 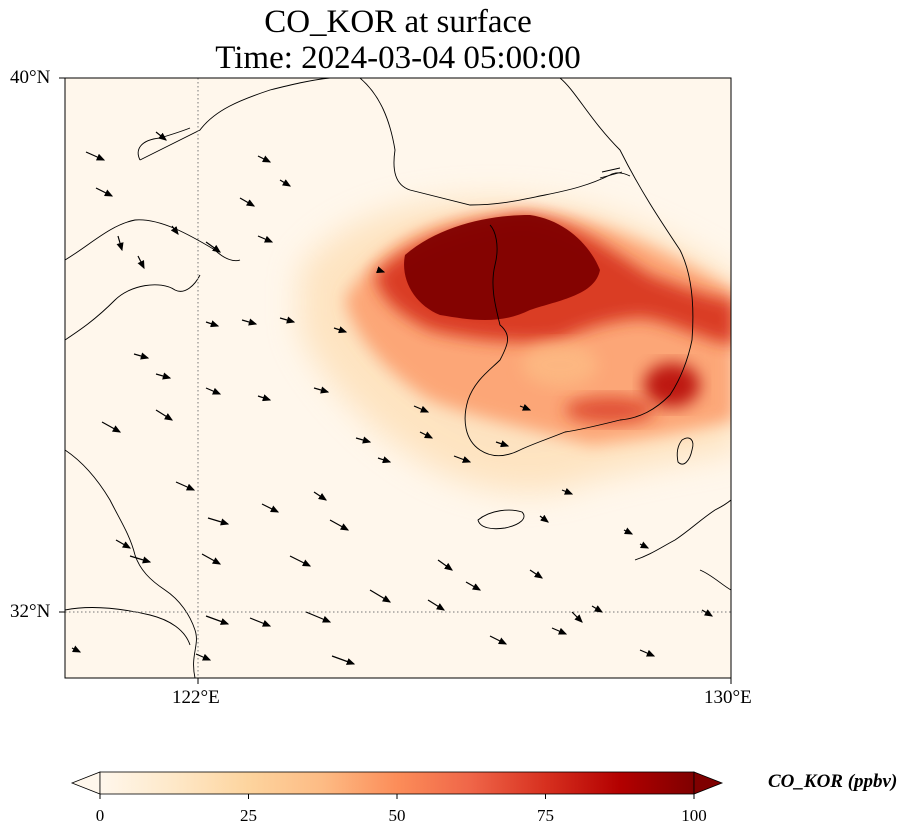 What do you see at coordinates (398, 58) in the screenshot?
I see `map-subtitle-time: Time: 2024-03-04 05:00:00` at bounding box center [398, 58].